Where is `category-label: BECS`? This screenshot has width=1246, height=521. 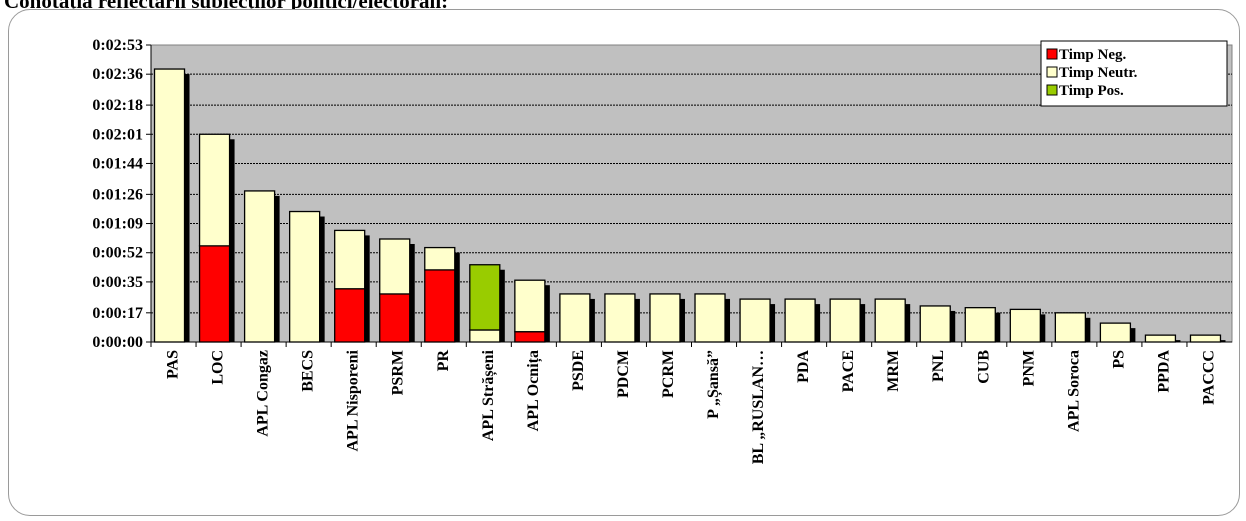
category-label: BECS is located at coordinates (308, 371).